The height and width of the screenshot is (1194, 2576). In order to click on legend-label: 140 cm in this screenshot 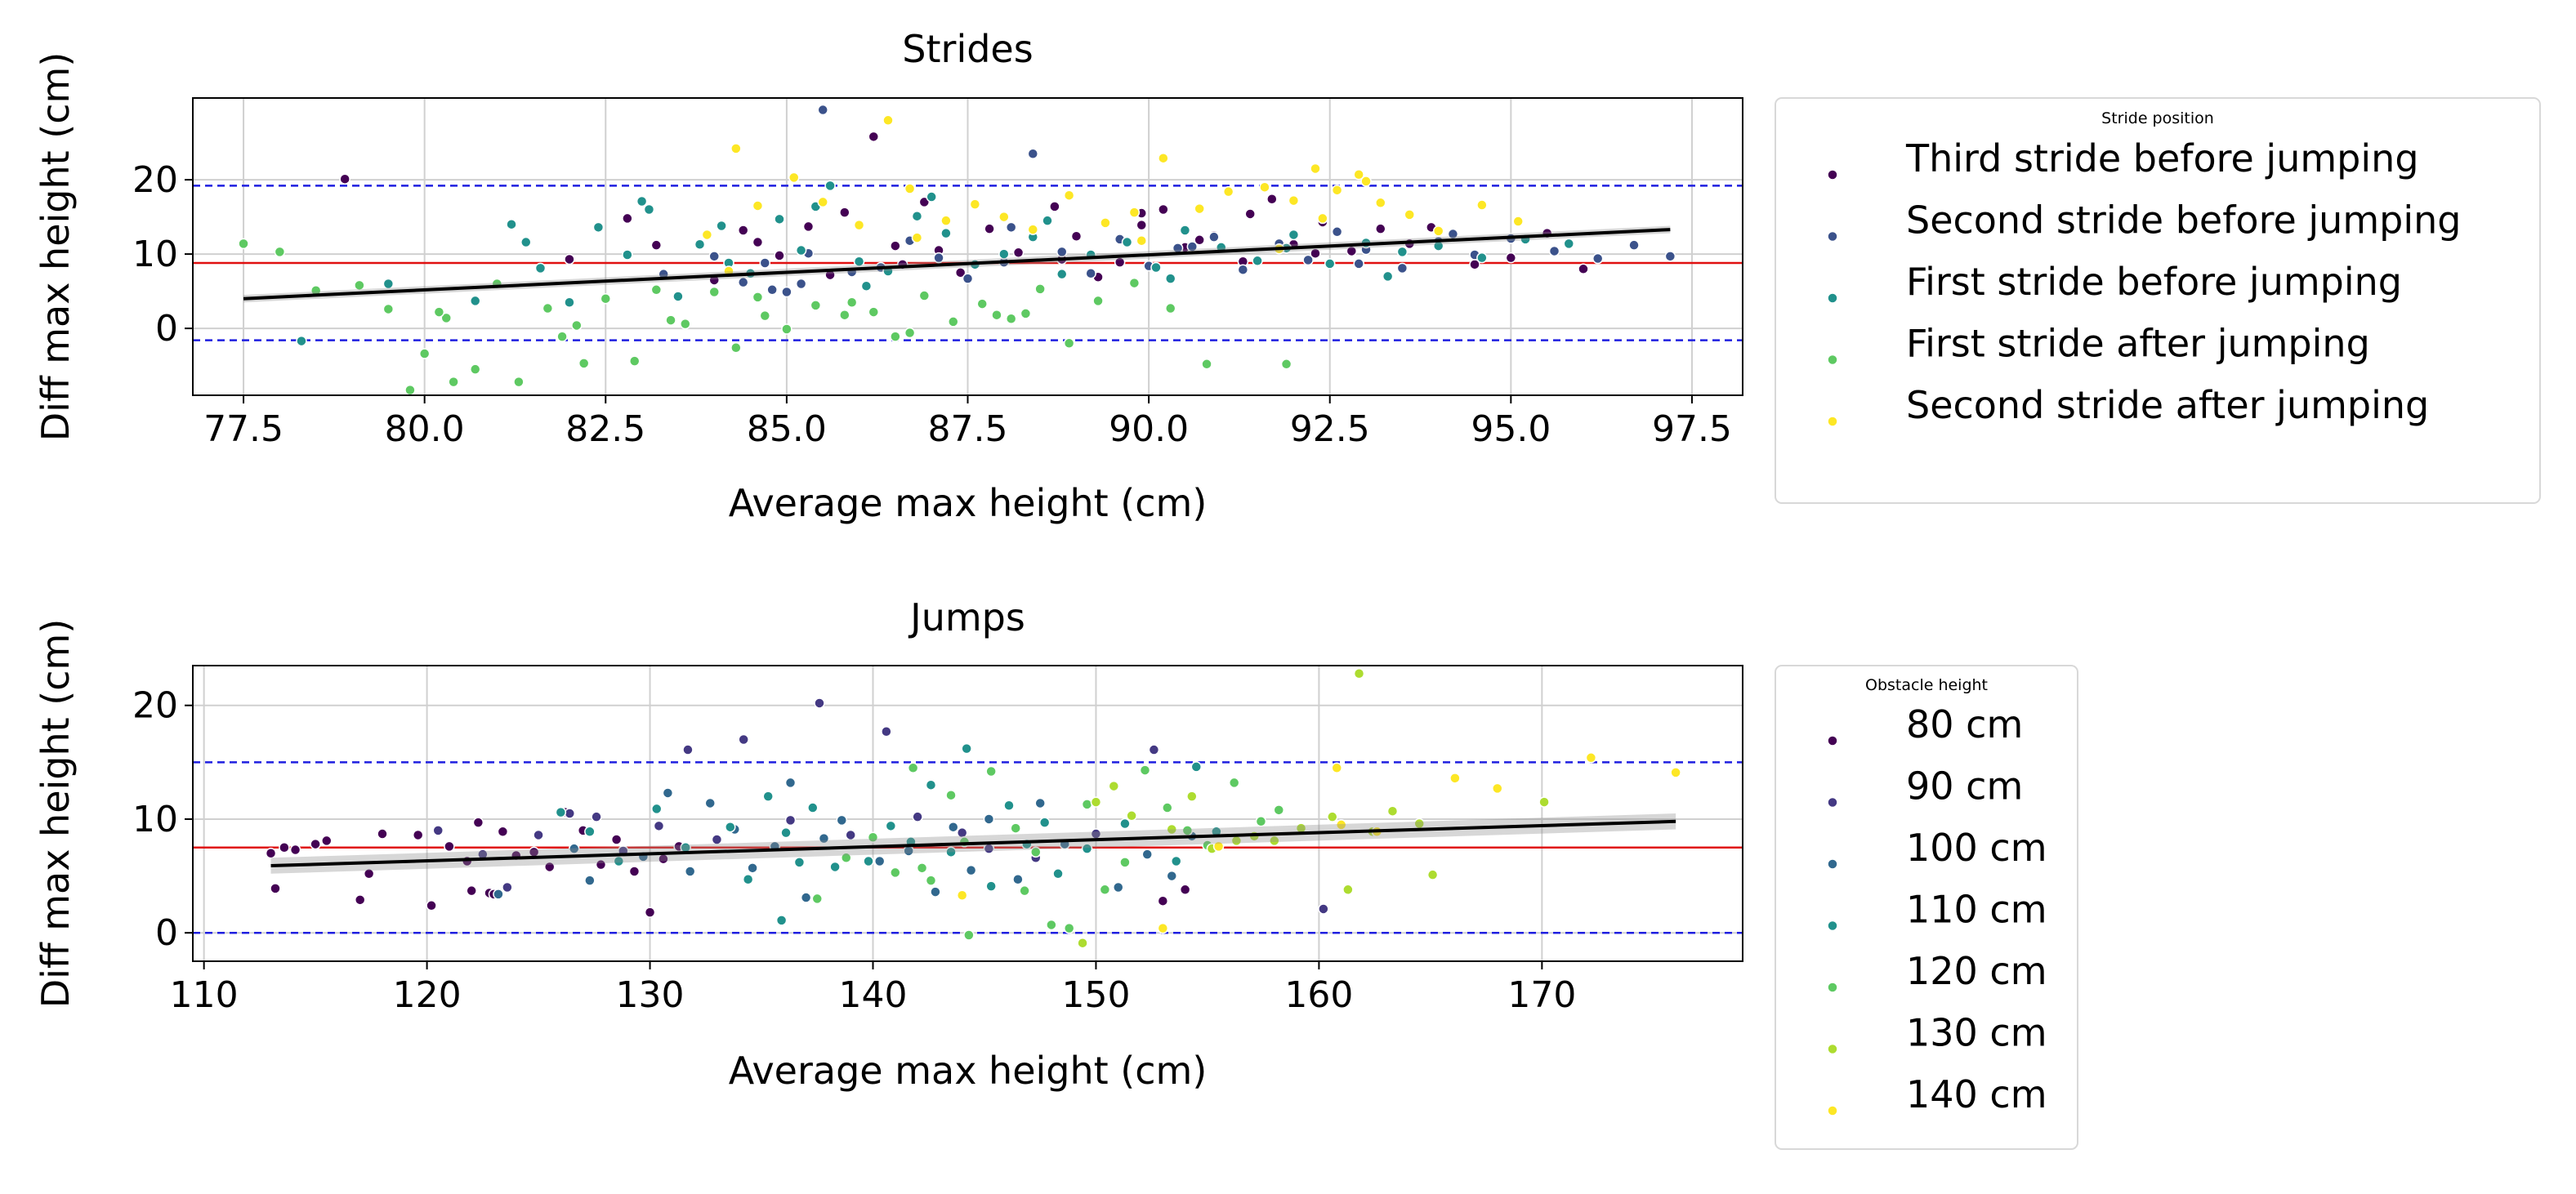, I will do `click(1977, 1094)`.